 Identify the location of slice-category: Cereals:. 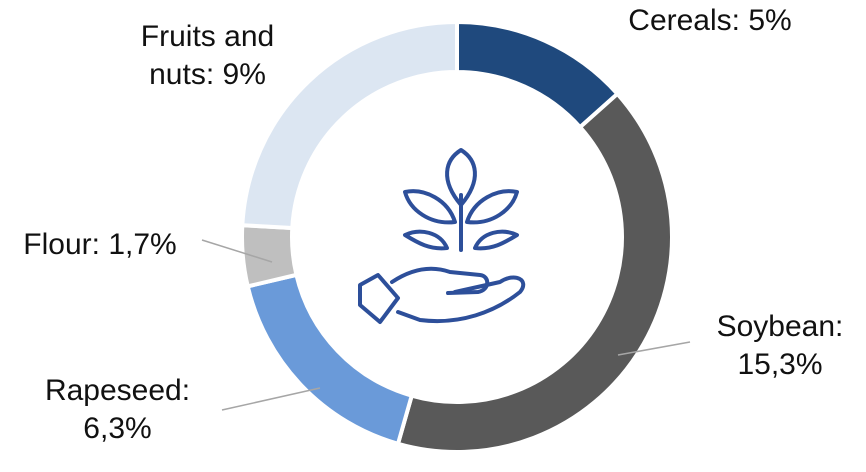
(684, 20).